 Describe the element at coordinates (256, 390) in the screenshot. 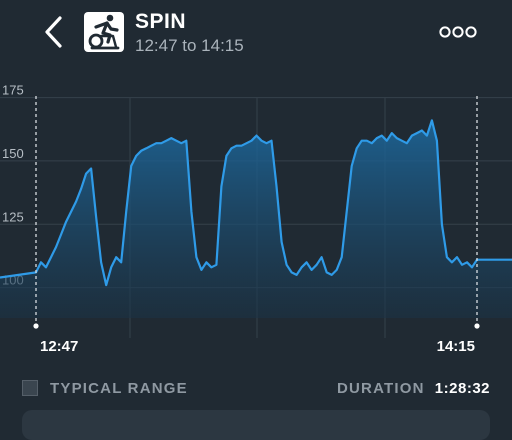

I see `footer: TYPICAL RANGE DURATION 1:28:32` at that location.